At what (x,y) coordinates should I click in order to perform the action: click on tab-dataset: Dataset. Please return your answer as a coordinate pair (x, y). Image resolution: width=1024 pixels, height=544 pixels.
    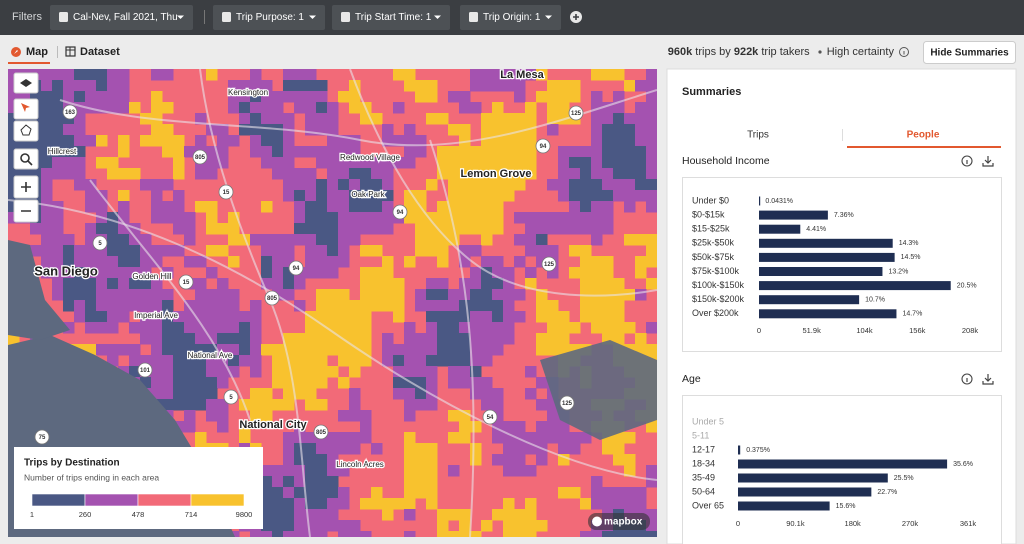
    Looking at the image, I should click on (92, 52).